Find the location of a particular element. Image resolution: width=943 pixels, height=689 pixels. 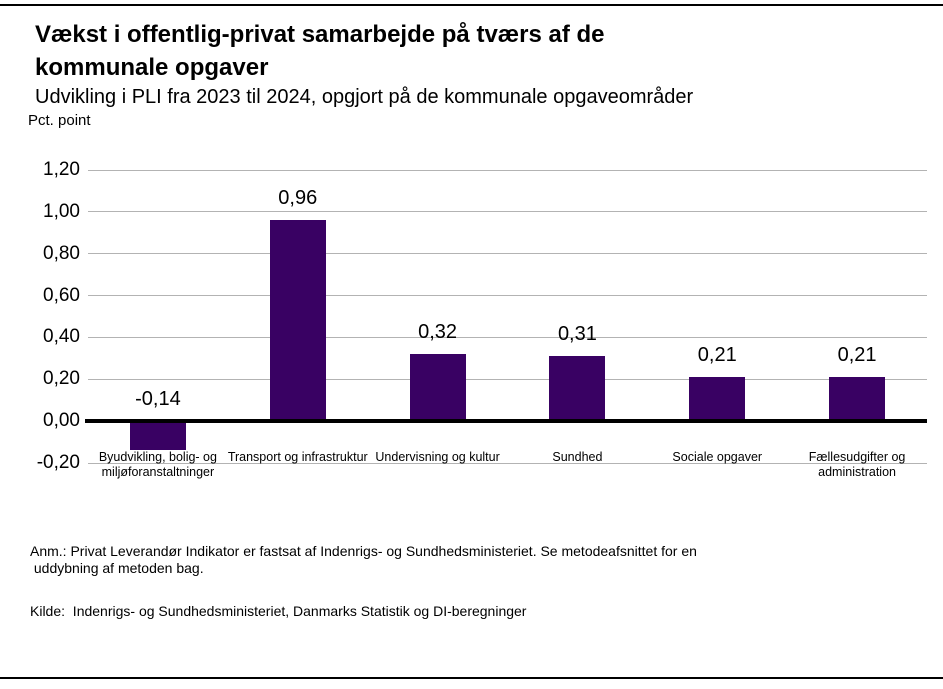

y-axis-tick-label: 0,00 is located at coordinates (61, 421).